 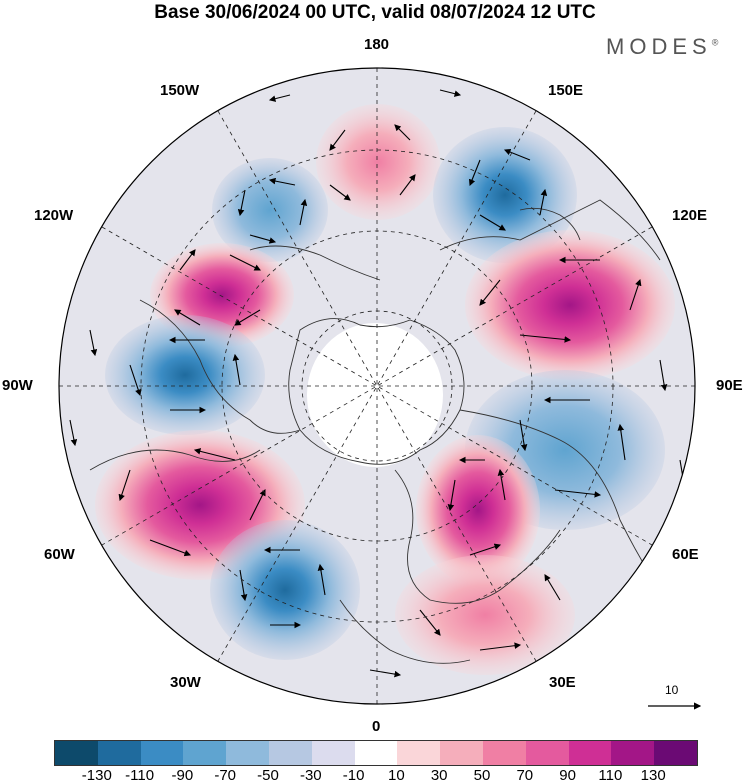 What do you see at coordinates (140, 775) in the screenshot?
I see `colorbar-tick-label: -110` at bounding box center [140, 775].